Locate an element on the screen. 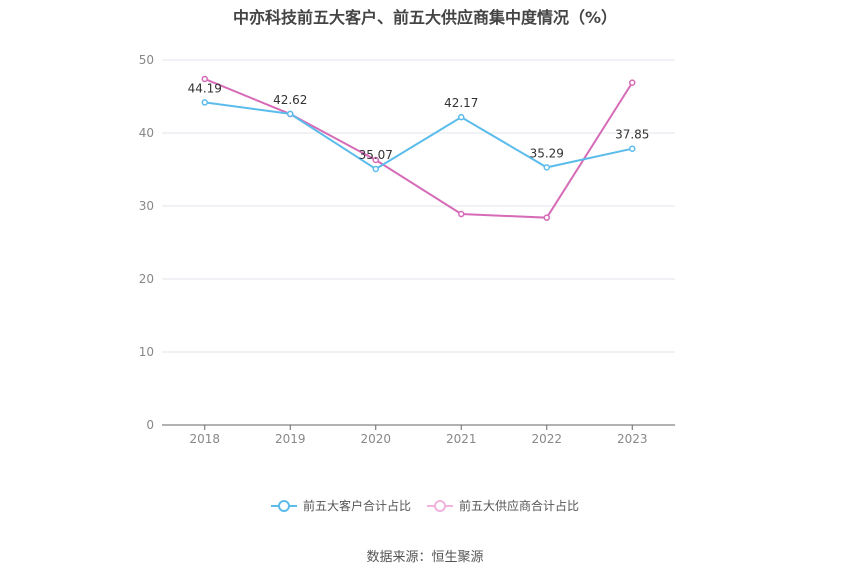 The image size is (850, 575). x-tick-label: 2018 is located at coordinates (204, 439).